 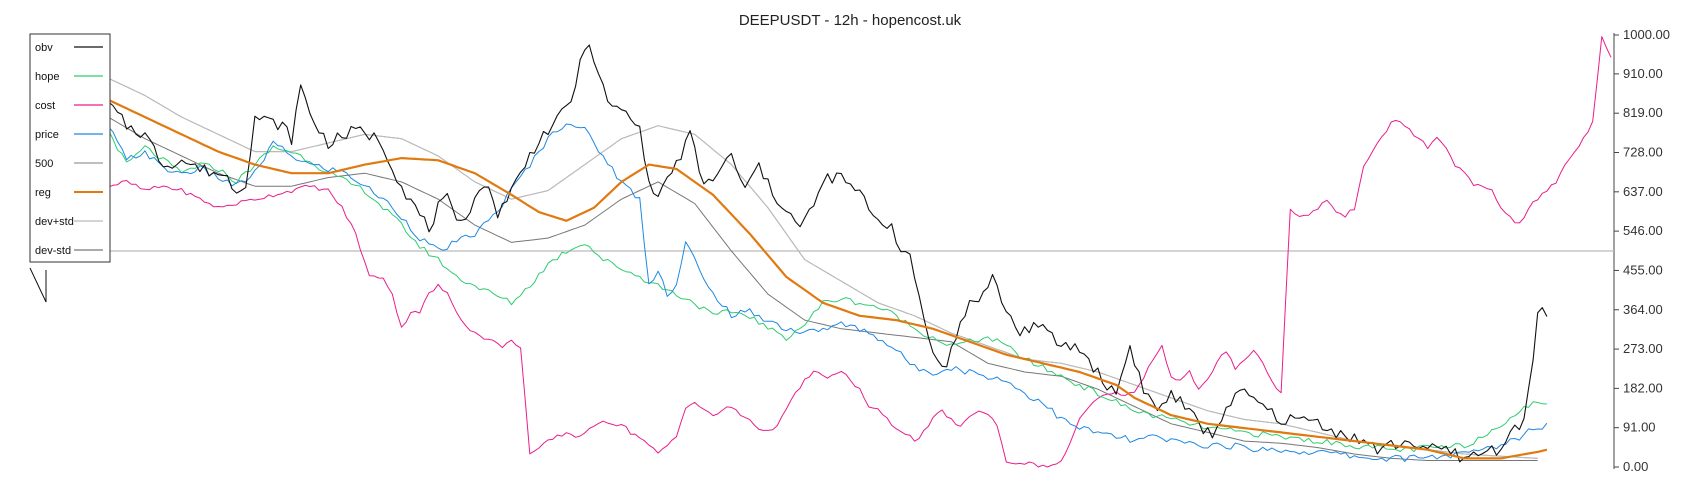 I want to click on y-tick-label: 91.00, so click(x=1639, y=427).